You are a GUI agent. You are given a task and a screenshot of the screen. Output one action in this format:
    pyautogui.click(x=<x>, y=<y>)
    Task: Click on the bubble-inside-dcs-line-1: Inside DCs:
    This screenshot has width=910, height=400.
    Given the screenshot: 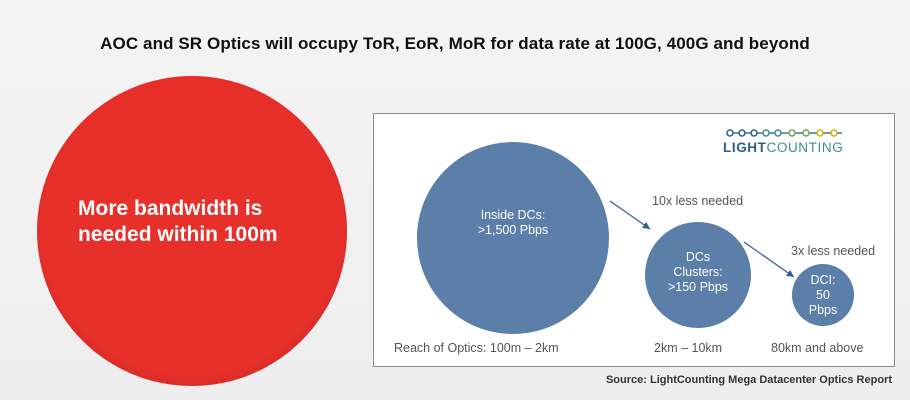 What is the action you would take?
    pyautogui.click(x=513, y=215)
    